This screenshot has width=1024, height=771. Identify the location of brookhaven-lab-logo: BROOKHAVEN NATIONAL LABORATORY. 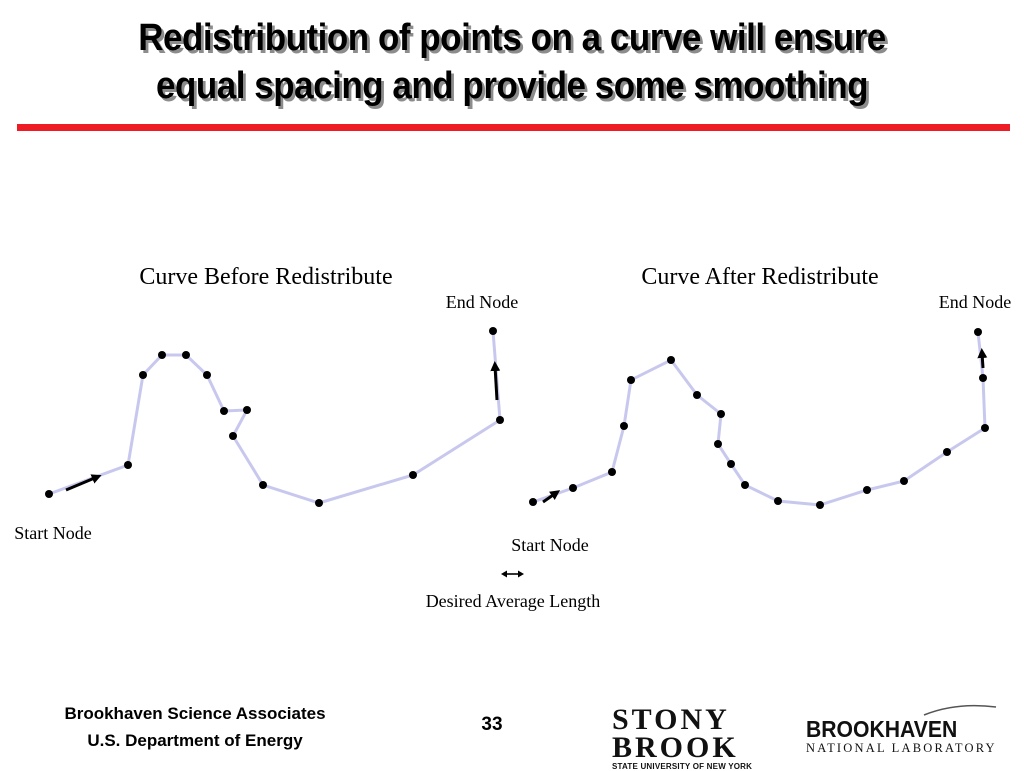
(906, 729).